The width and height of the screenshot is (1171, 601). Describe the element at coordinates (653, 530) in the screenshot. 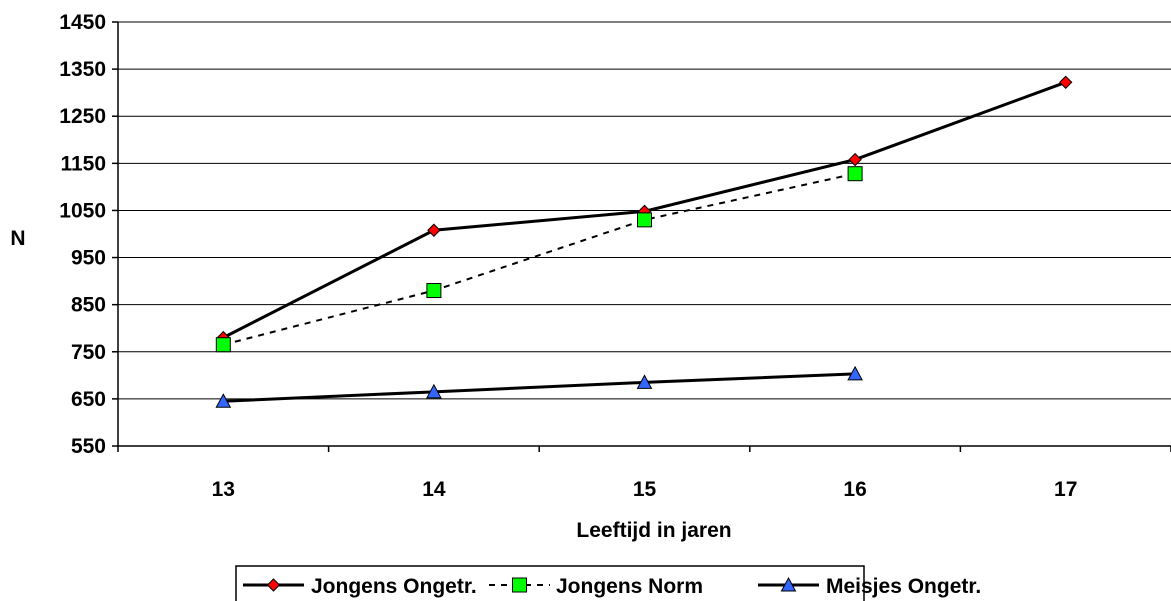

I see `x-axis-title: Leeftijd in jaren` at that location.